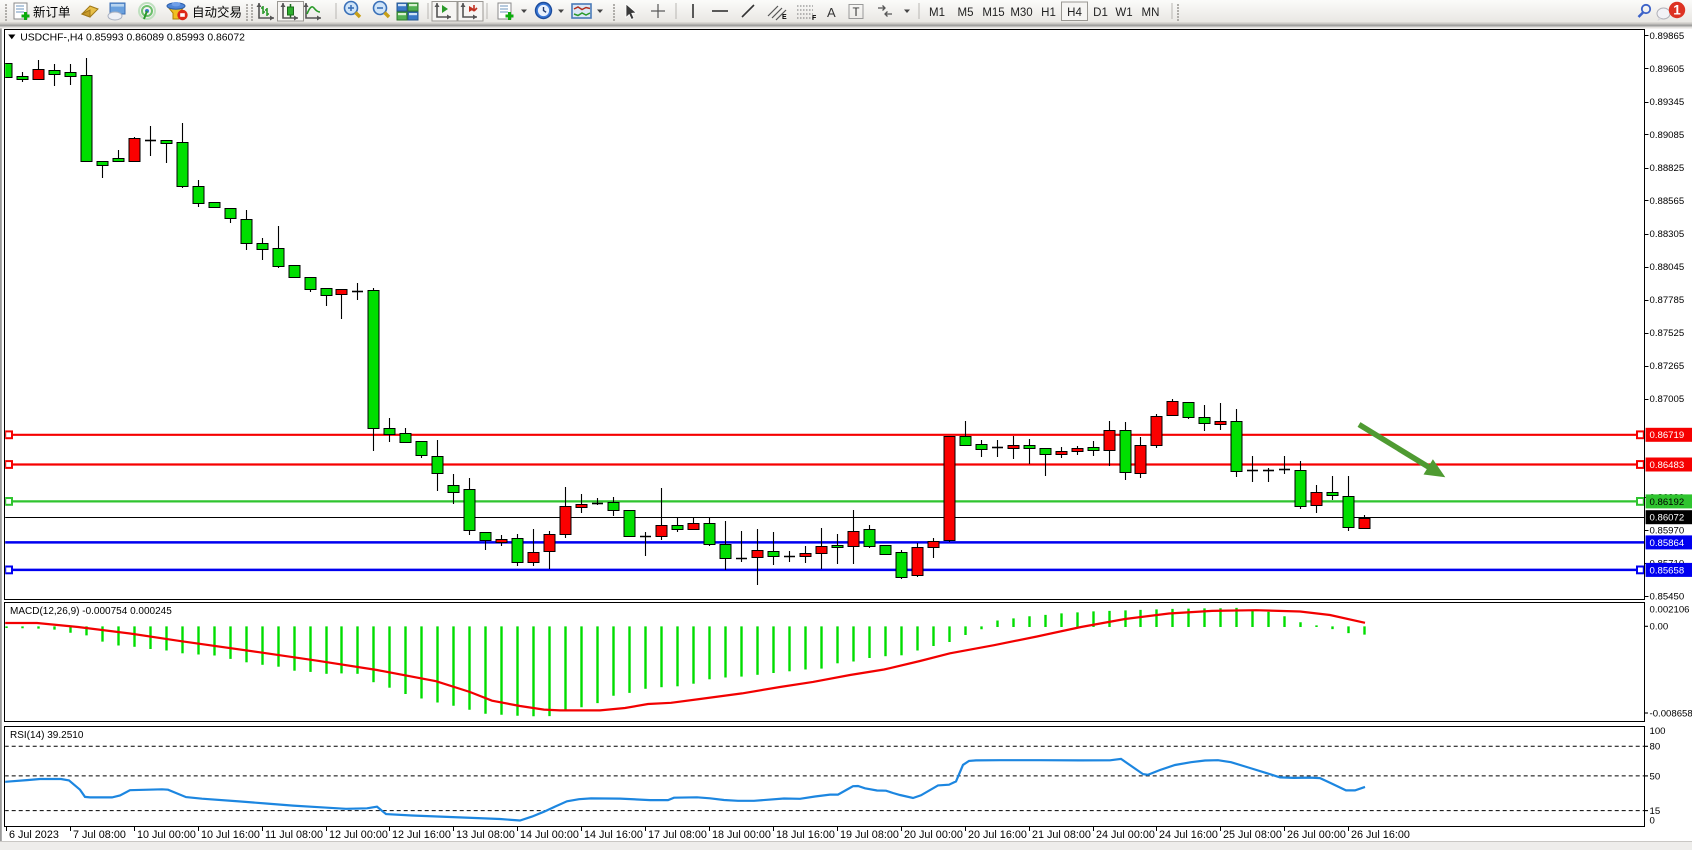 Image resolution: width=1692 pixels, height=850 pixels. Describe the element at coordinates (1667, 366) in the screenshot. I see `svg-text: 0.87265` at that location.